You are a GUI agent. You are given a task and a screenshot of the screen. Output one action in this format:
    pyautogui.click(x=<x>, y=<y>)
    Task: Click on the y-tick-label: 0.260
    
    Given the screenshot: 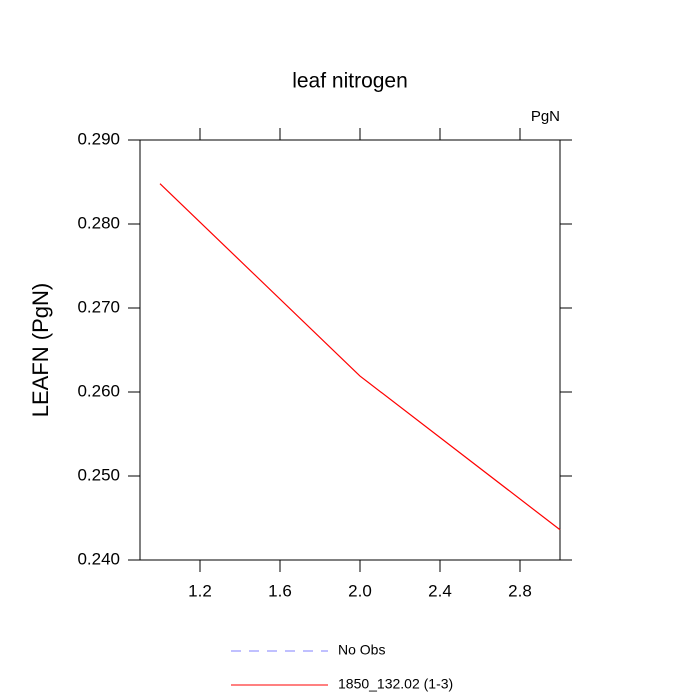 What is the action you would take?
    pyautogui.click(x=98, y=390)
    